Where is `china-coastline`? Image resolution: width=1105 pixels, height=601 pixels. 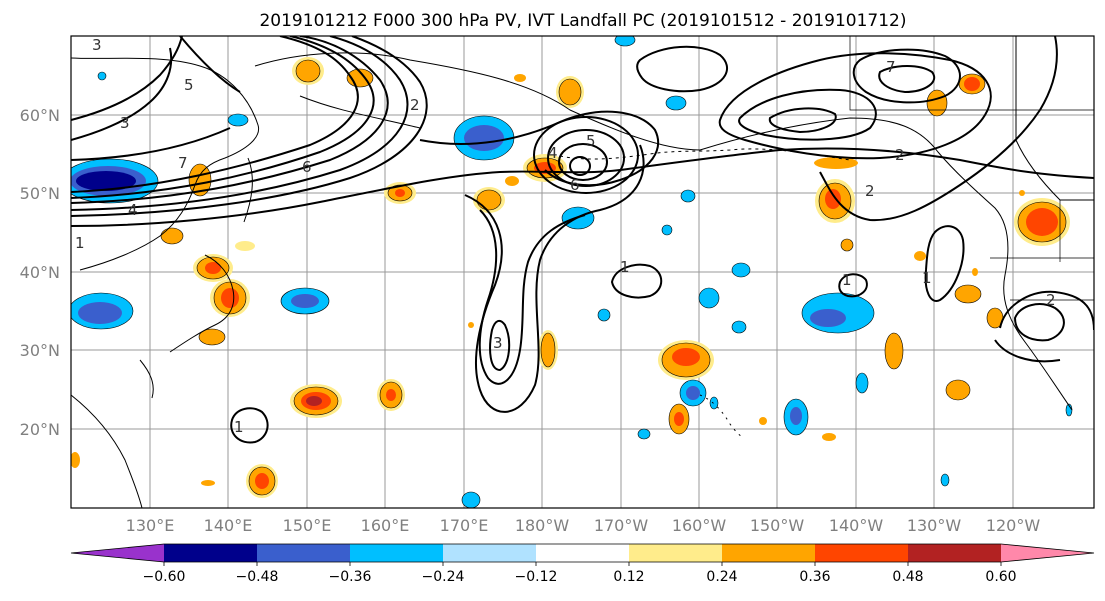
china-coastline is located at coordinates (107, 451).